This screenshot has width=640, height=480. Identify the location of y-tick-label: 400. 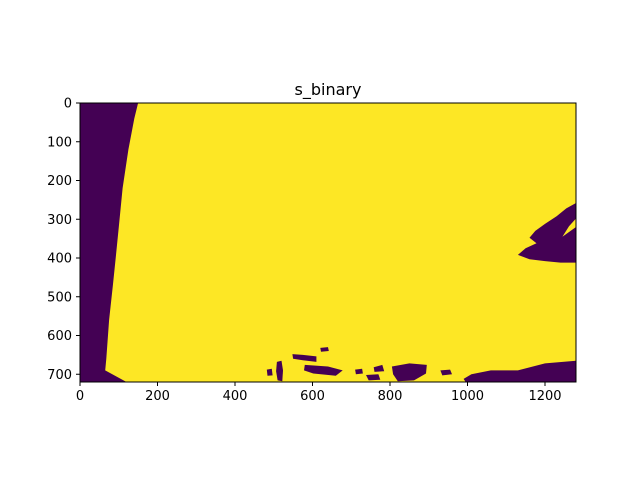
(59, 259).